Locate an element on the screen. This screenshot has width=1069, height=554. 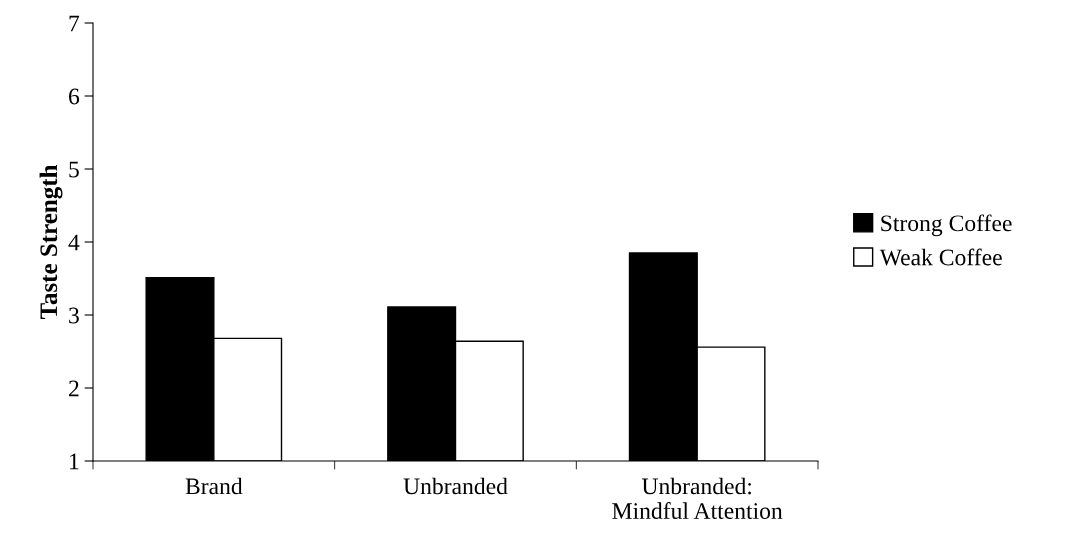
x-tick-label: Unbranded: Mindful Attention is located at coordinates (697, 498).